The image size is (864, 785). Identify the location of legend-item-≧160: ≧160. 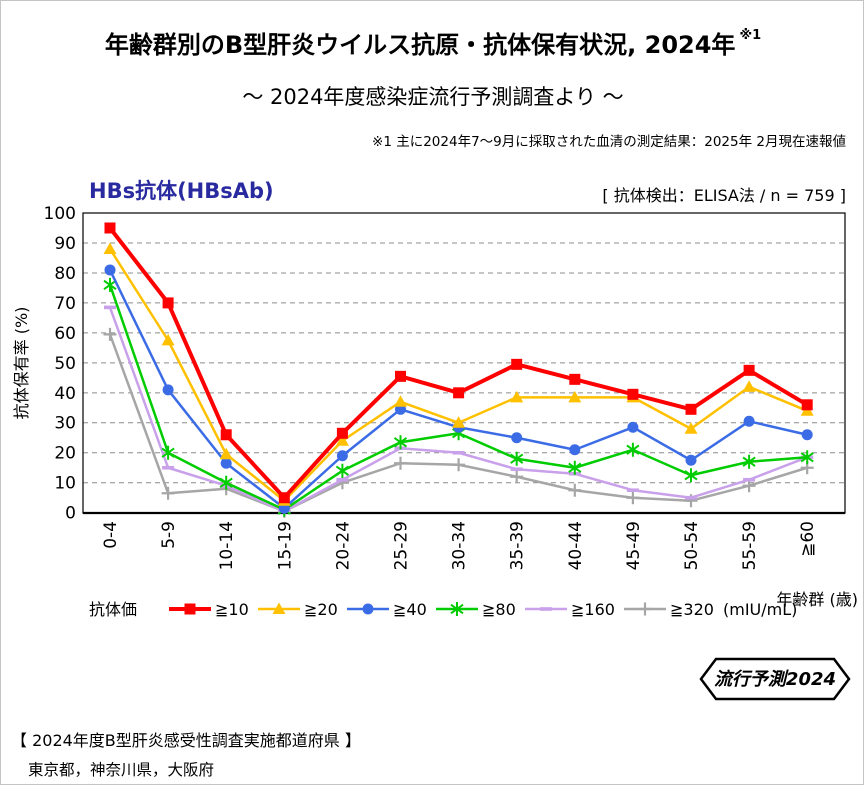
(570, 609).